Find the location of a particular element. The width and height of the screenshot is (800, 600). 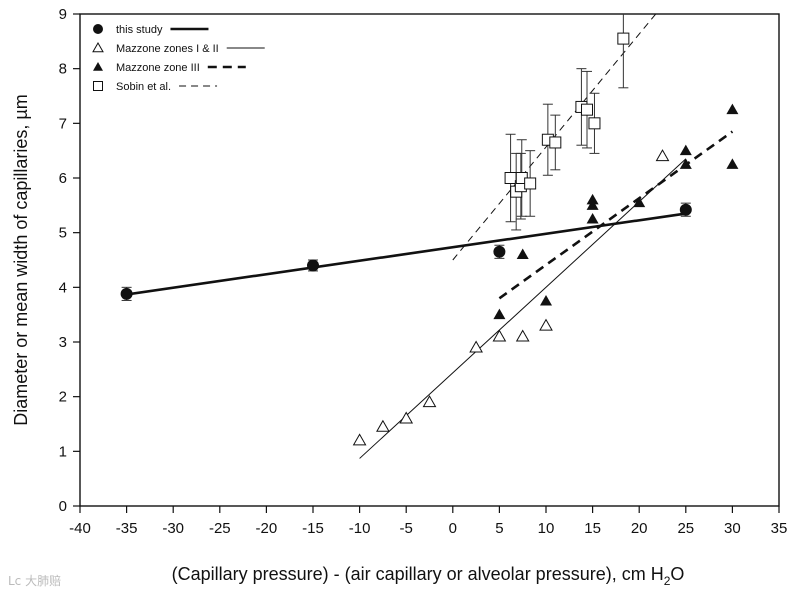

legend-label: this study is located at coordinates (139, 30).